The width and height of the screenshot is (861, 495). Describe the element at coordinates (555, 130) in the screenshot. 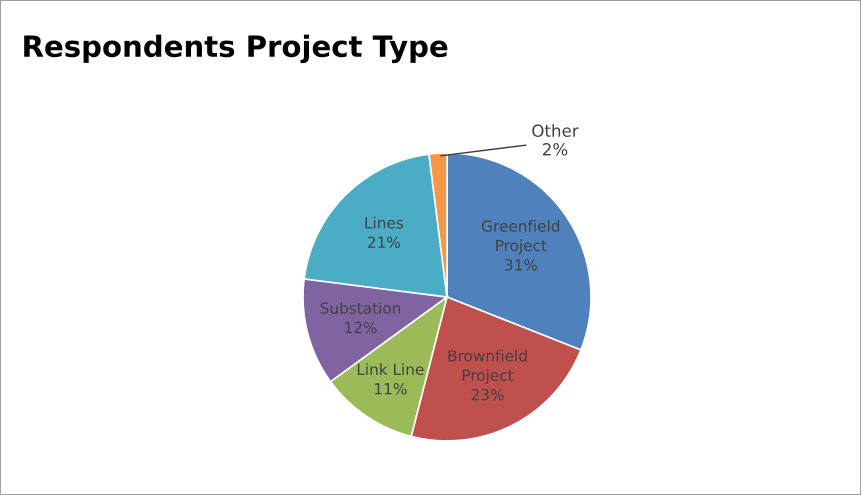

I see `slice-label: Other` at that location.